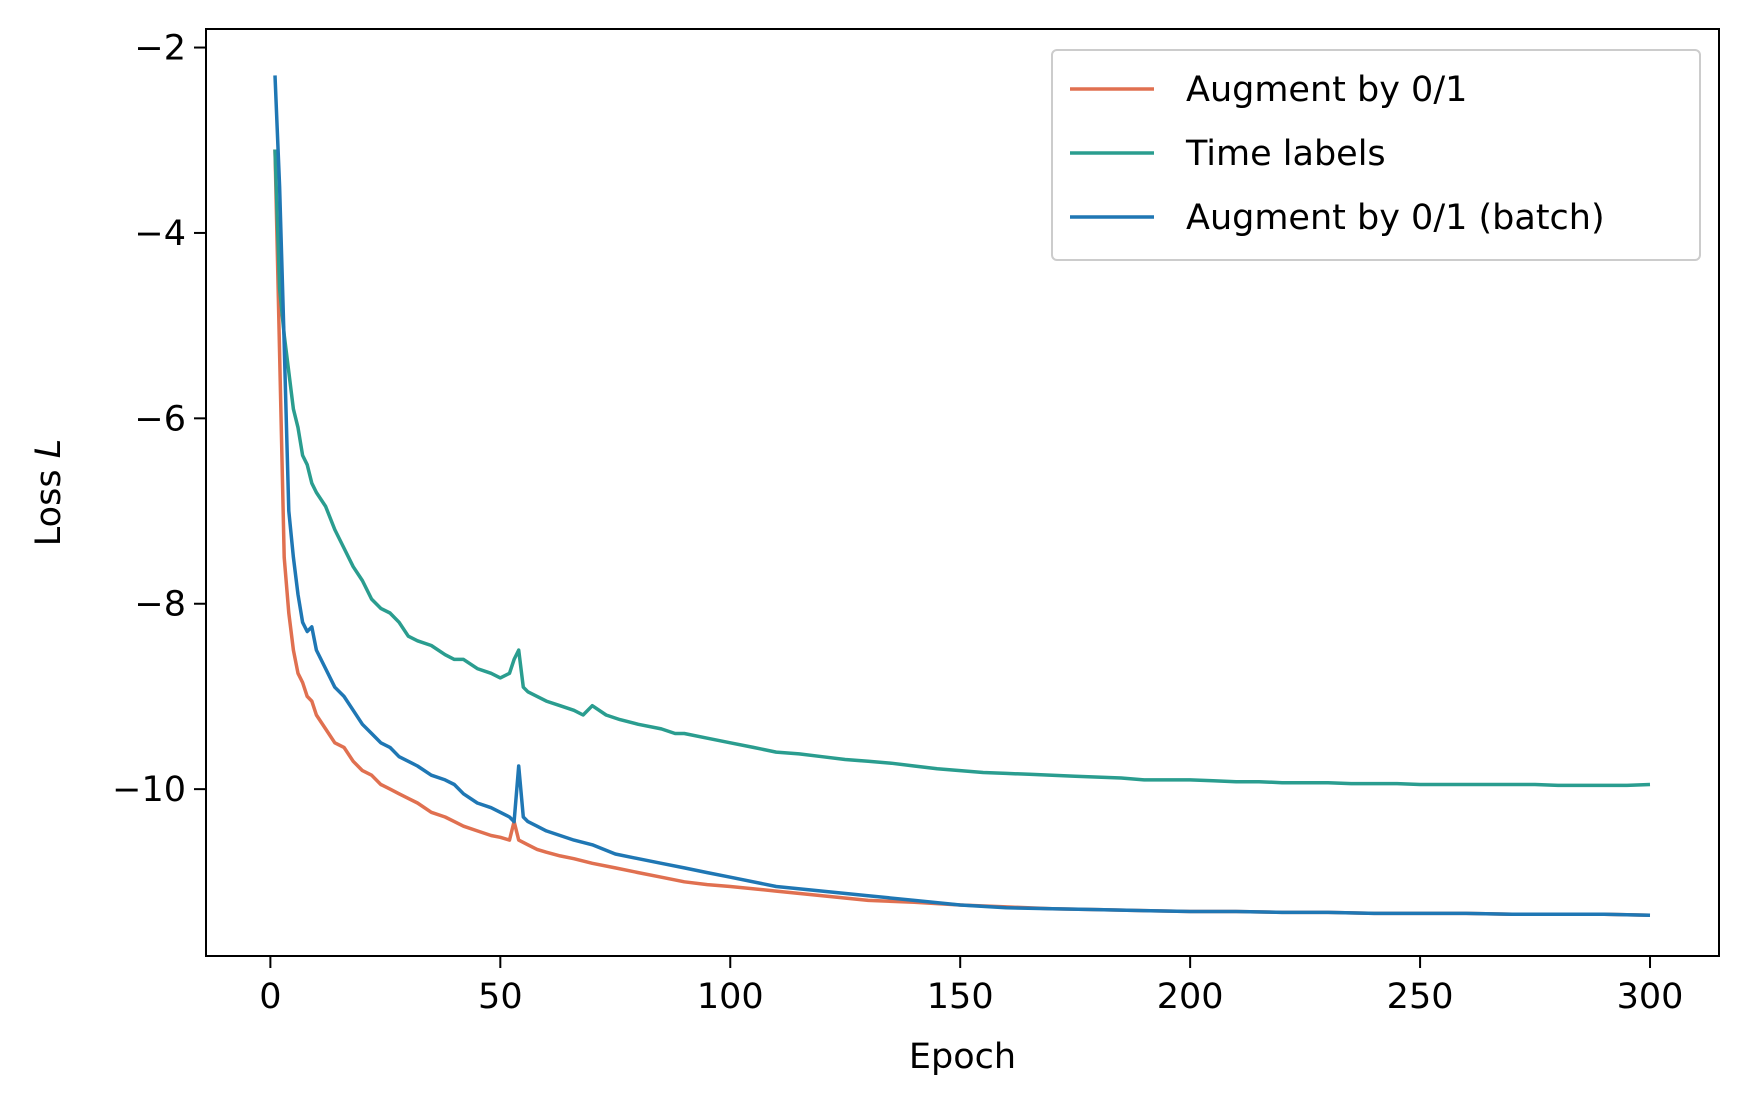  I want to click on x-axis-ticks: 0 50 100 150 200 250 300, so click(971, 986).